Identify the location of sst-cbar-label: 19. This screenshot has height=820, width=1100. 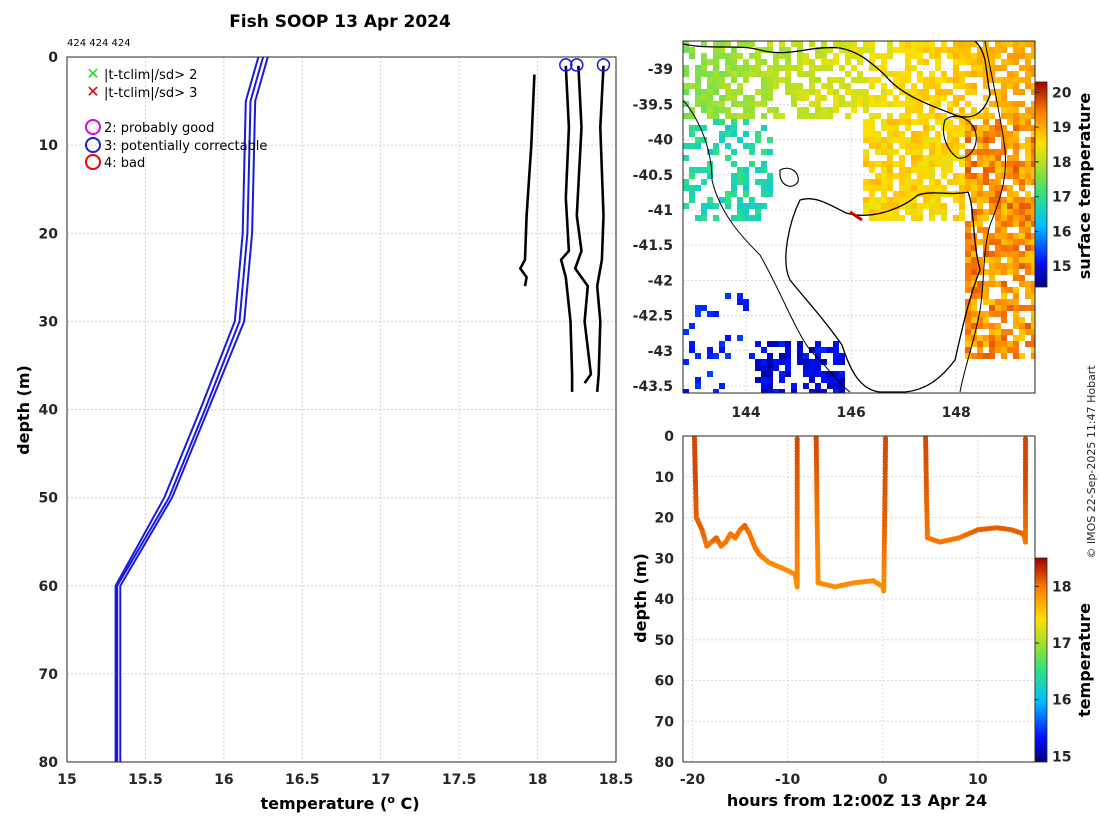
(1061, 128).